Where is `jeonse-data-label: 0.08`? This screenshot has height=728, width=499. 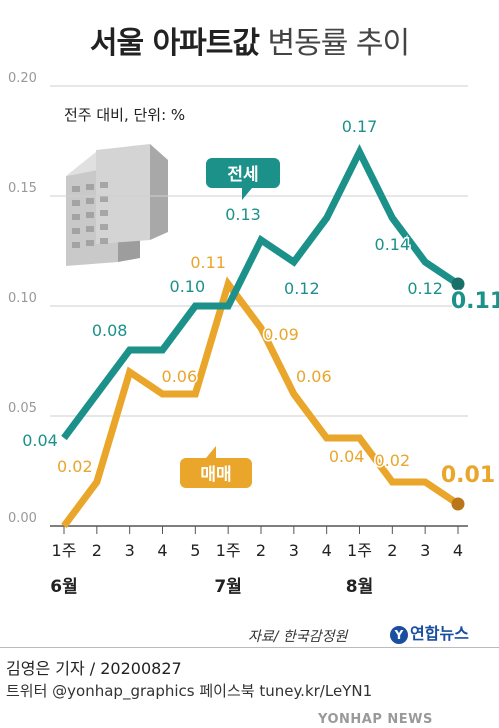
jeonse-data-label: 0.08 is located at coordinates (110, 330).